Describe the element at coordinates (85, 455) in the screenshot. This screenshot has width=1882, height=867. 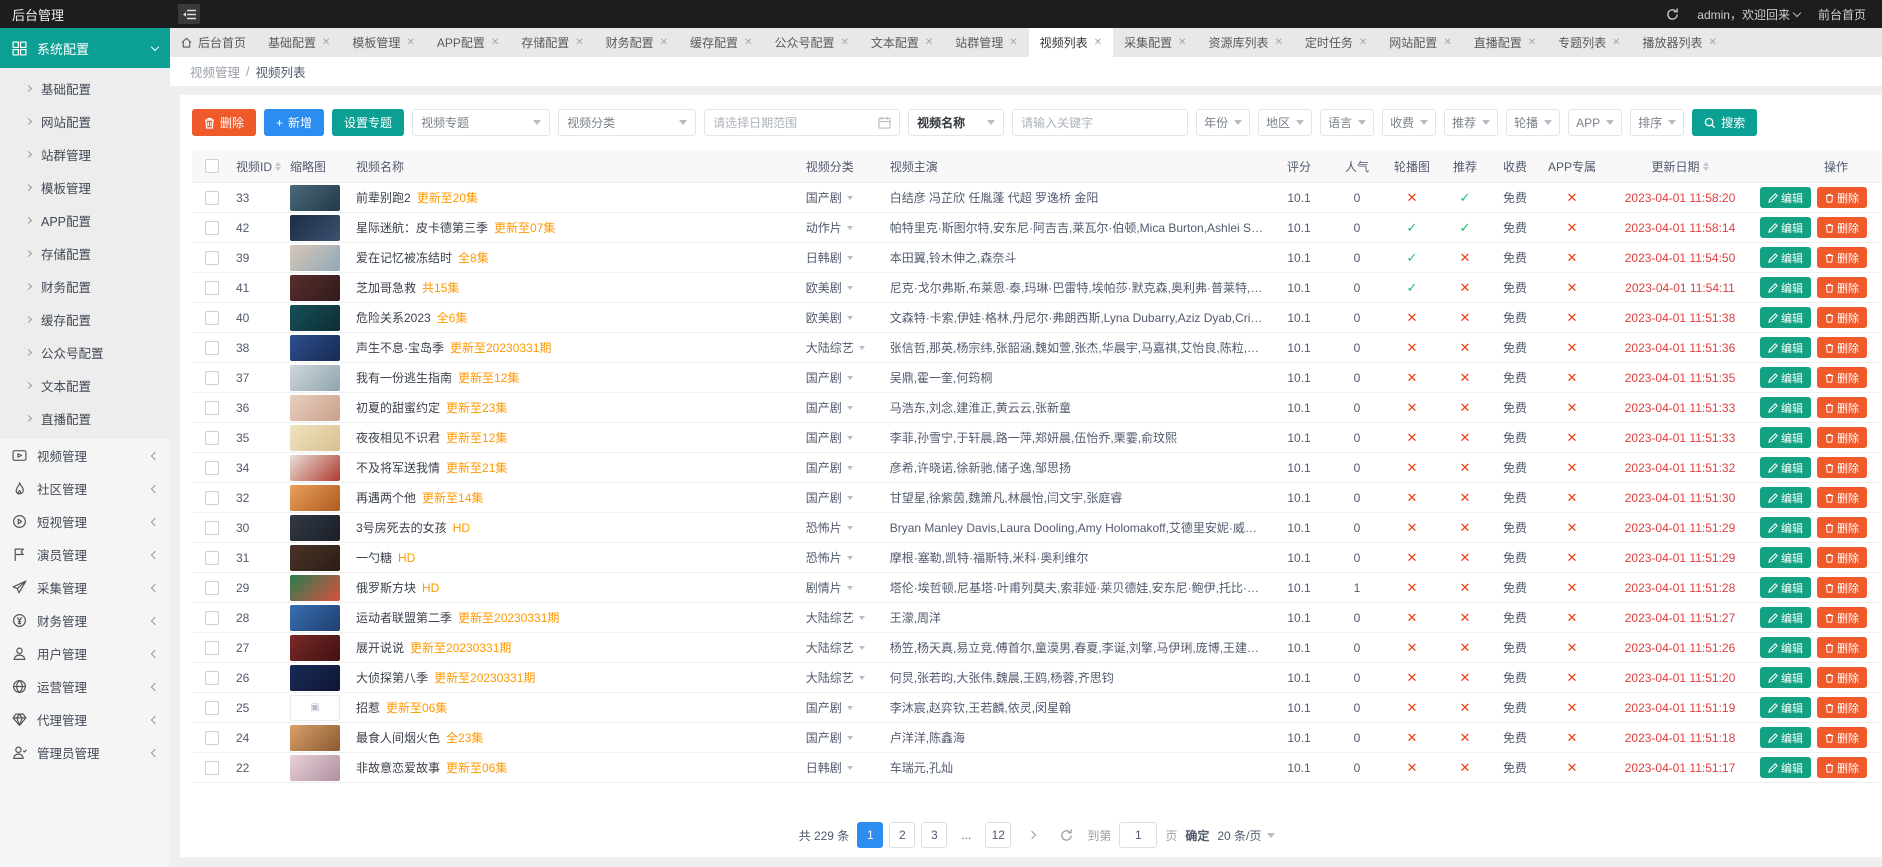
I see `sidebar-item-视频管理: 视频管理` at that location.